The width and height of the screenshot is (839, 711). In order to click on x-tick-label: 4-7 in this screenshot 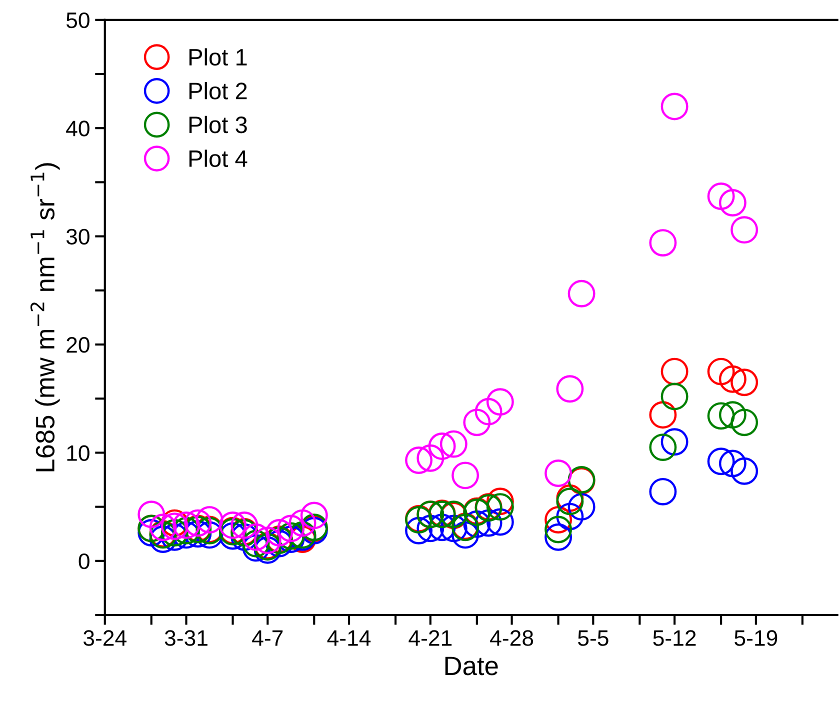, I will do `click(267, 638)`.